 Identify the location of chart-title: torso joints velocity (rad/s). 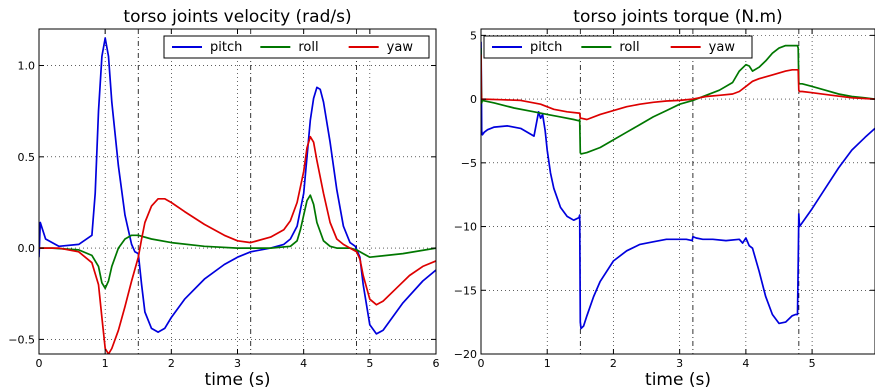
(237, 17).